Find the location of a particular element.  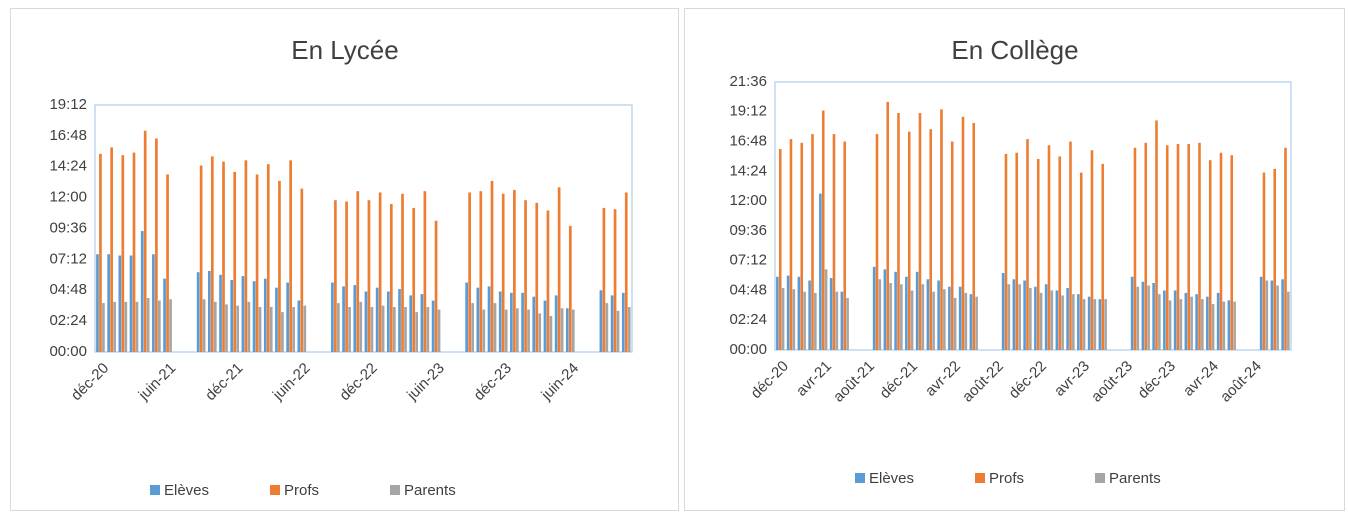

y-tick-label: 09:36 is located at coordinates (748, 230).